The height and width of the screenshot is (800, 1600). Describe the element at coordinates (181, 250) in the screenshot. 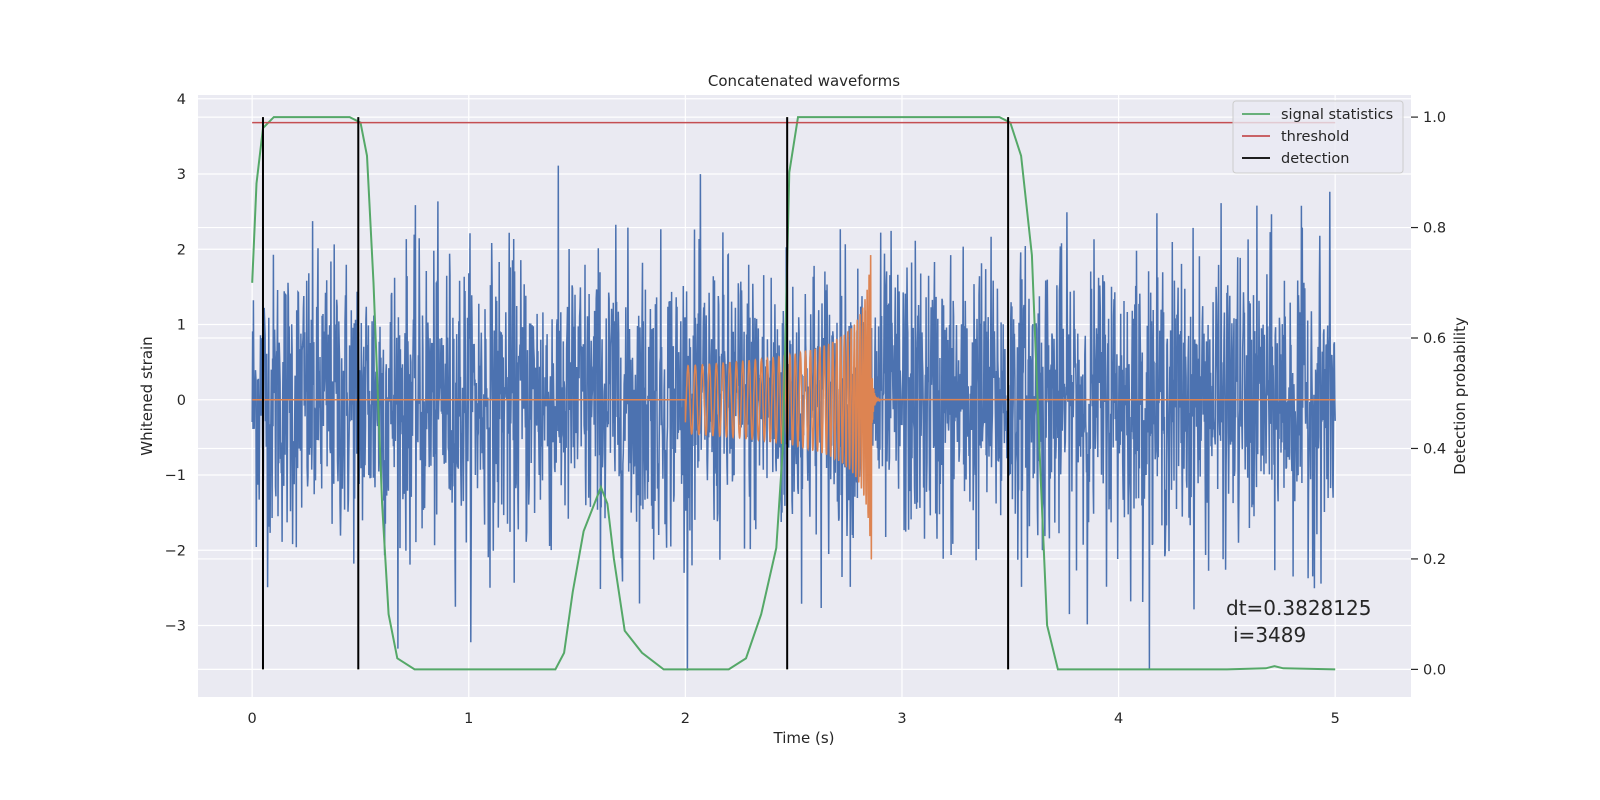

I see `y-tick-label: 2` at that location.